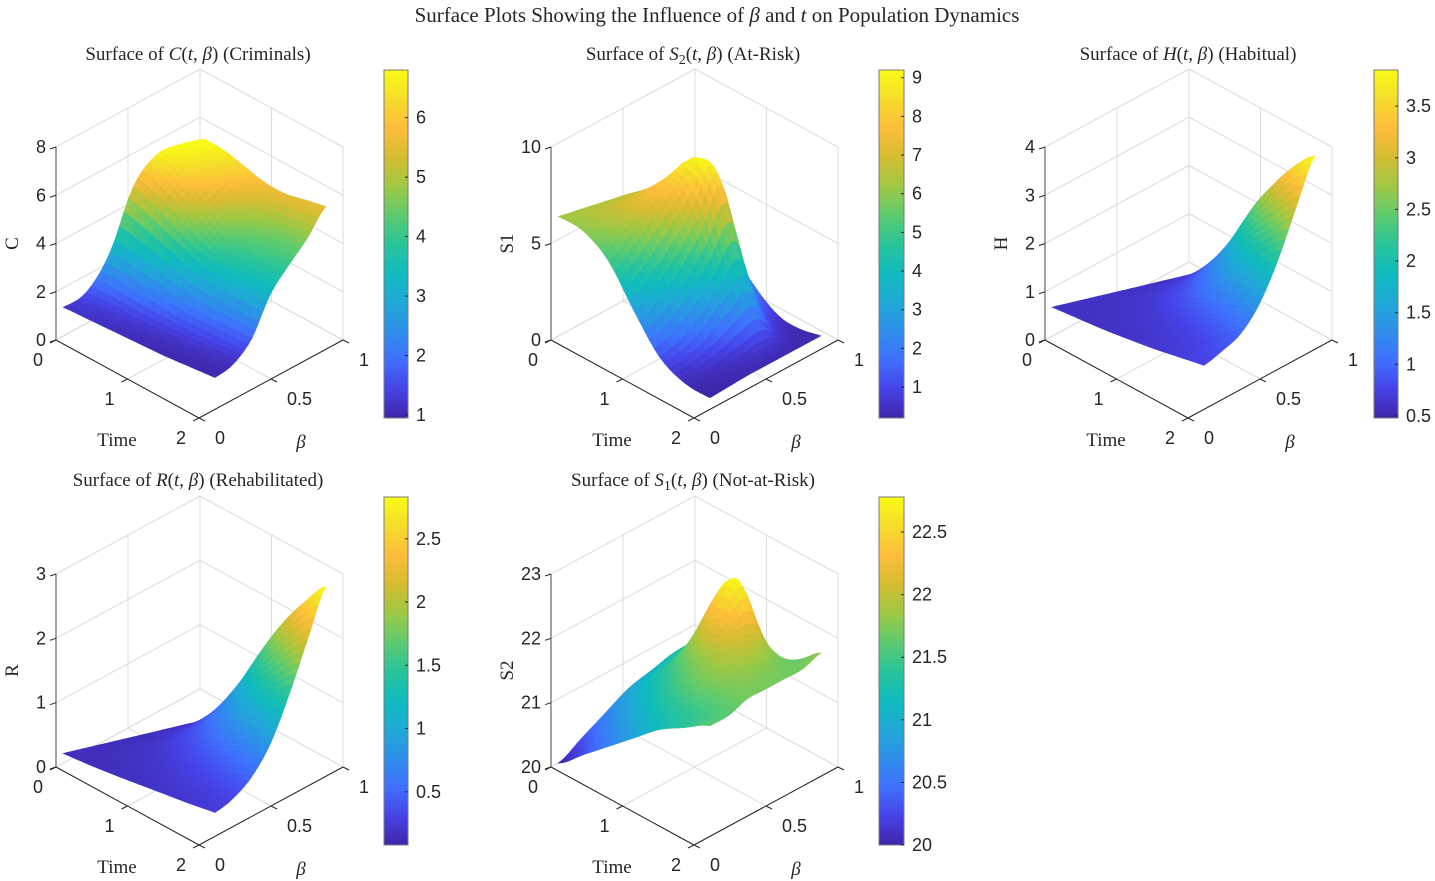 This screenshot has width=1435, height=881. I want to click on z-tick-label: 3, so click(1030, 195).